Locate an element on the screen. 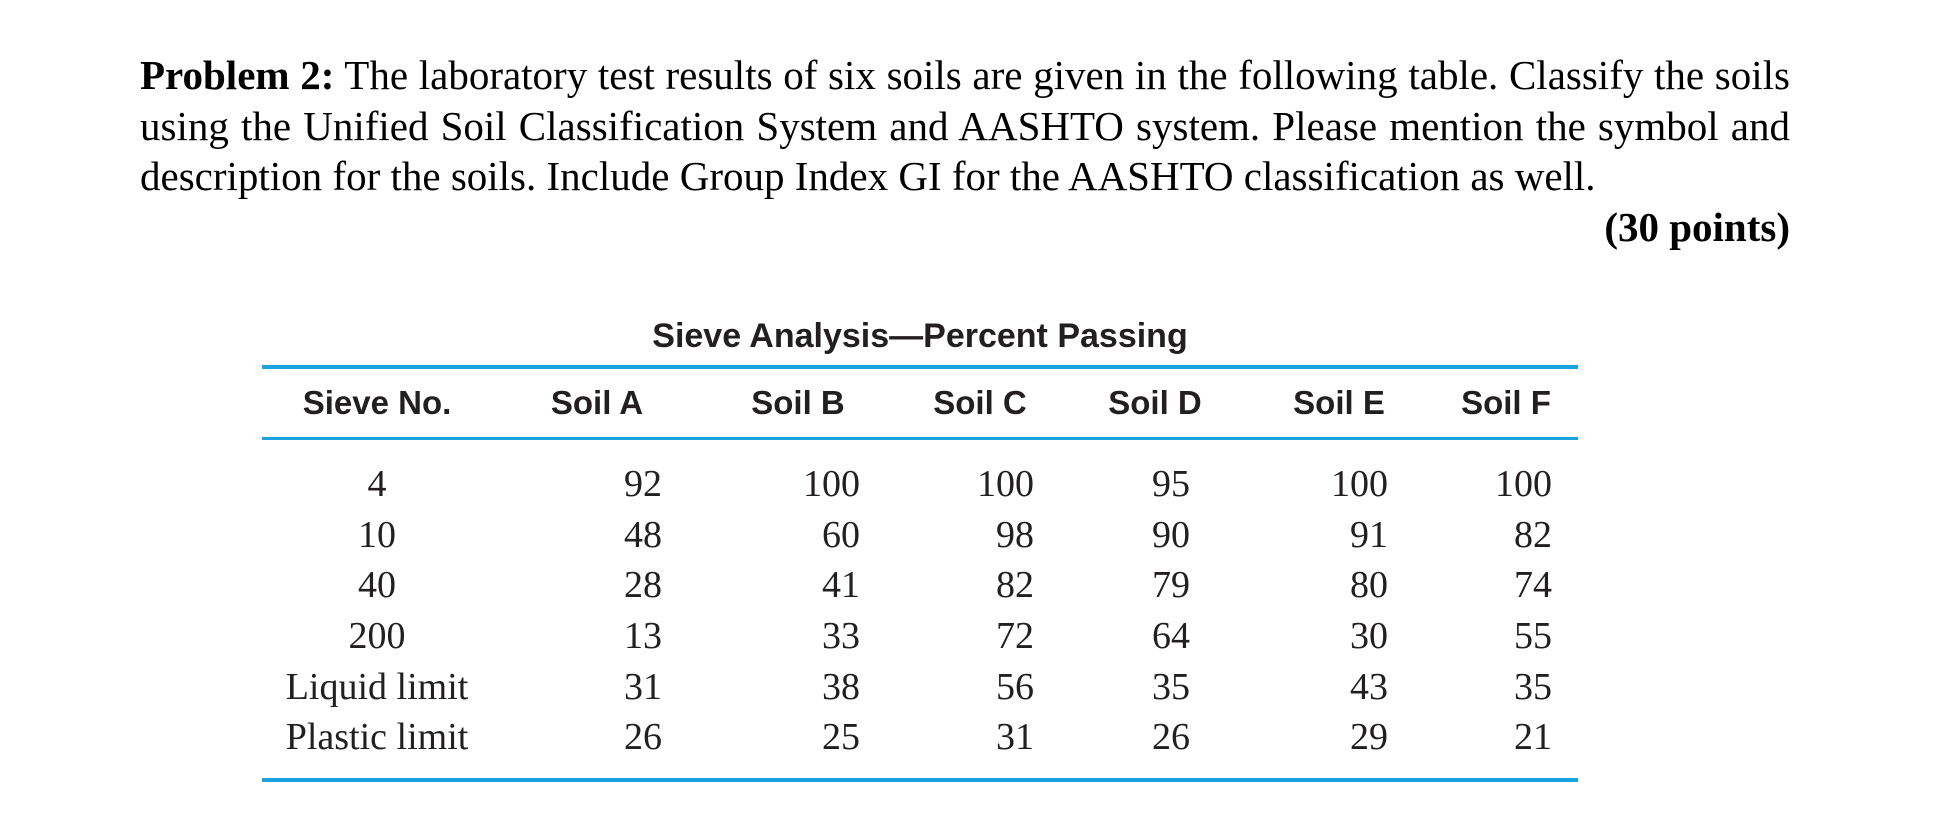 The height and width of the screenshot is (824, 1940). table-top-rule is located at coordinates (920, 367).